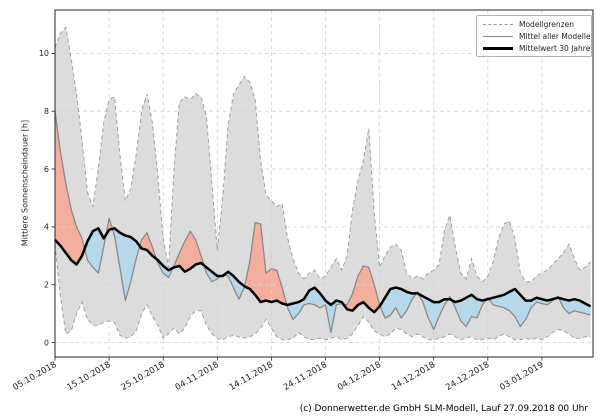  Describe the element at coordinates (359, 376) in the screenshot. I see `x-tick-label: 04.12.2018` at that location.